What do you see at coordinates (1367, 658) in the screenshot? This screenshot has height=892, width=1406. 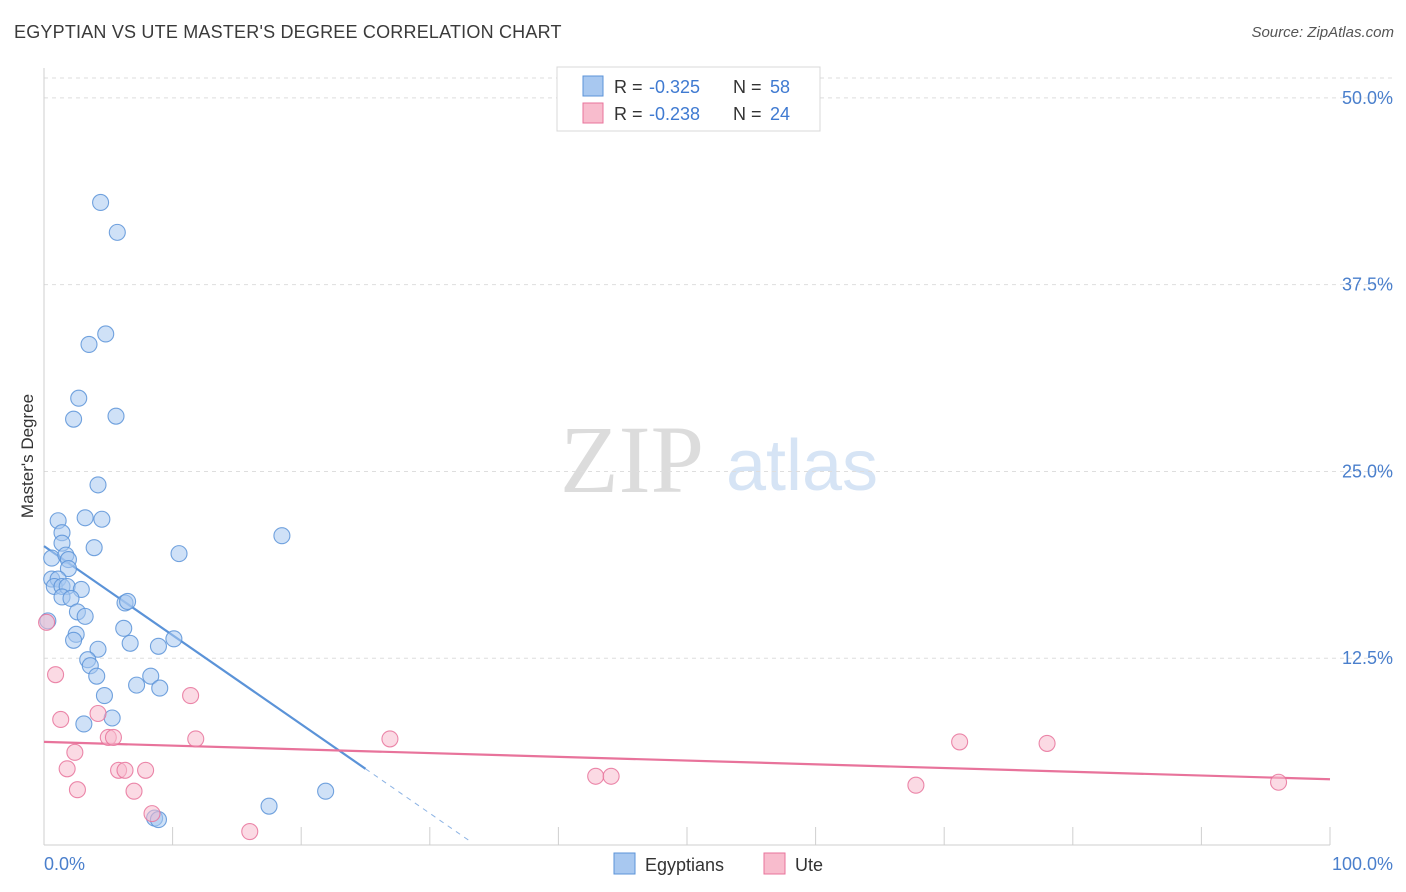 I see `y-tick-label: 12.5%` at bounding box center [1367, 658].